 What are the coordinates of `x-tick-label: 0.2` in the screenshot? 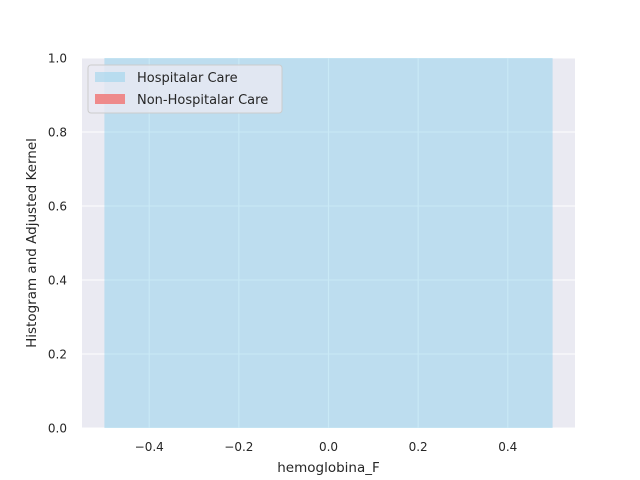 It's located at (418, 447).